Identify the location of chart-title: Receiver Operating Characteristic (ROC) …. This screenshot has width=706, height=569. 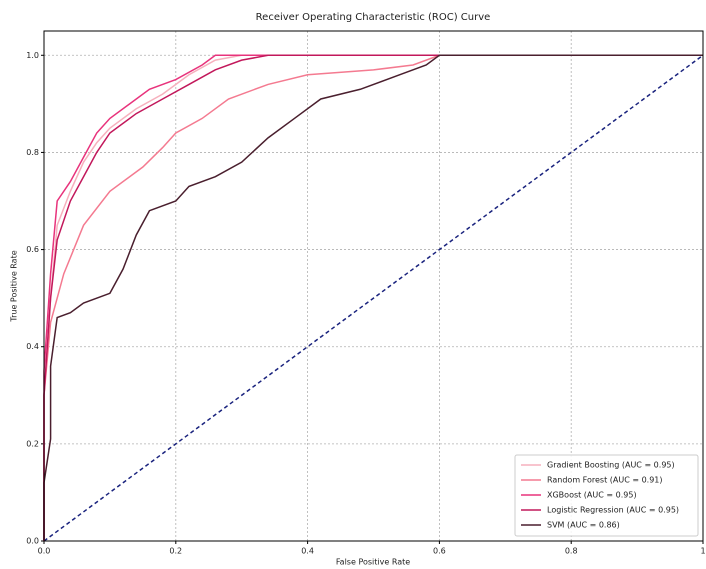
(373, 17).